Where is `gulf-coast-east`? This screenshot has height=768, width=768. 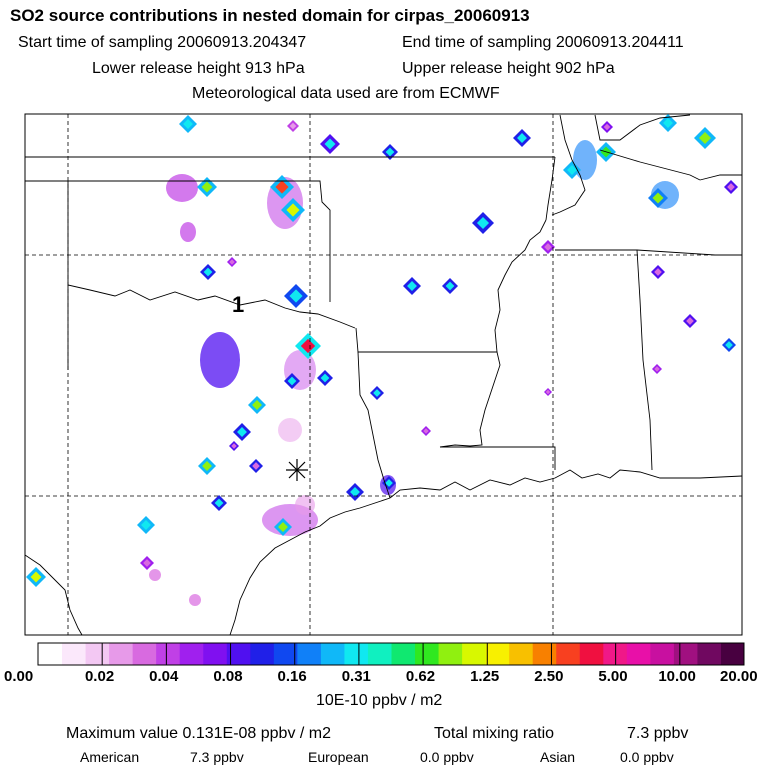 gulf-coast-east is located at coordinates (565, 484).